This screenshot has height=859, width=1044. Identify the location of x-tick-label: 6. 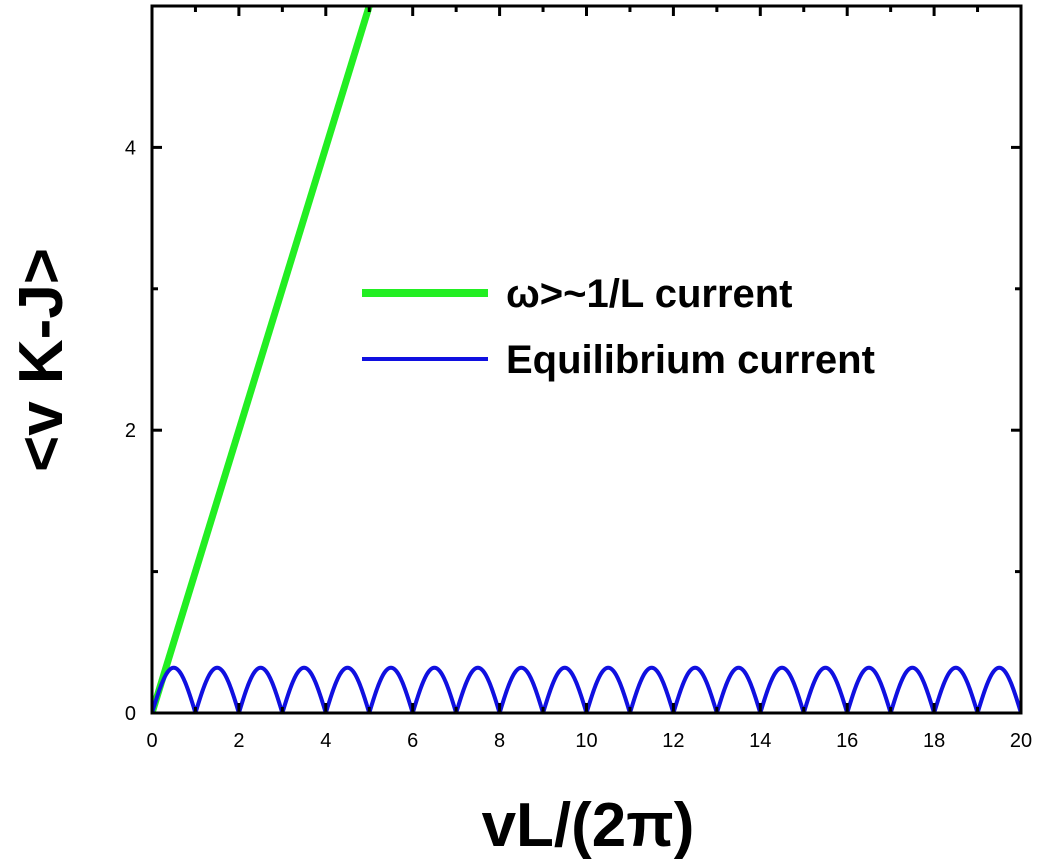
(412, 741).